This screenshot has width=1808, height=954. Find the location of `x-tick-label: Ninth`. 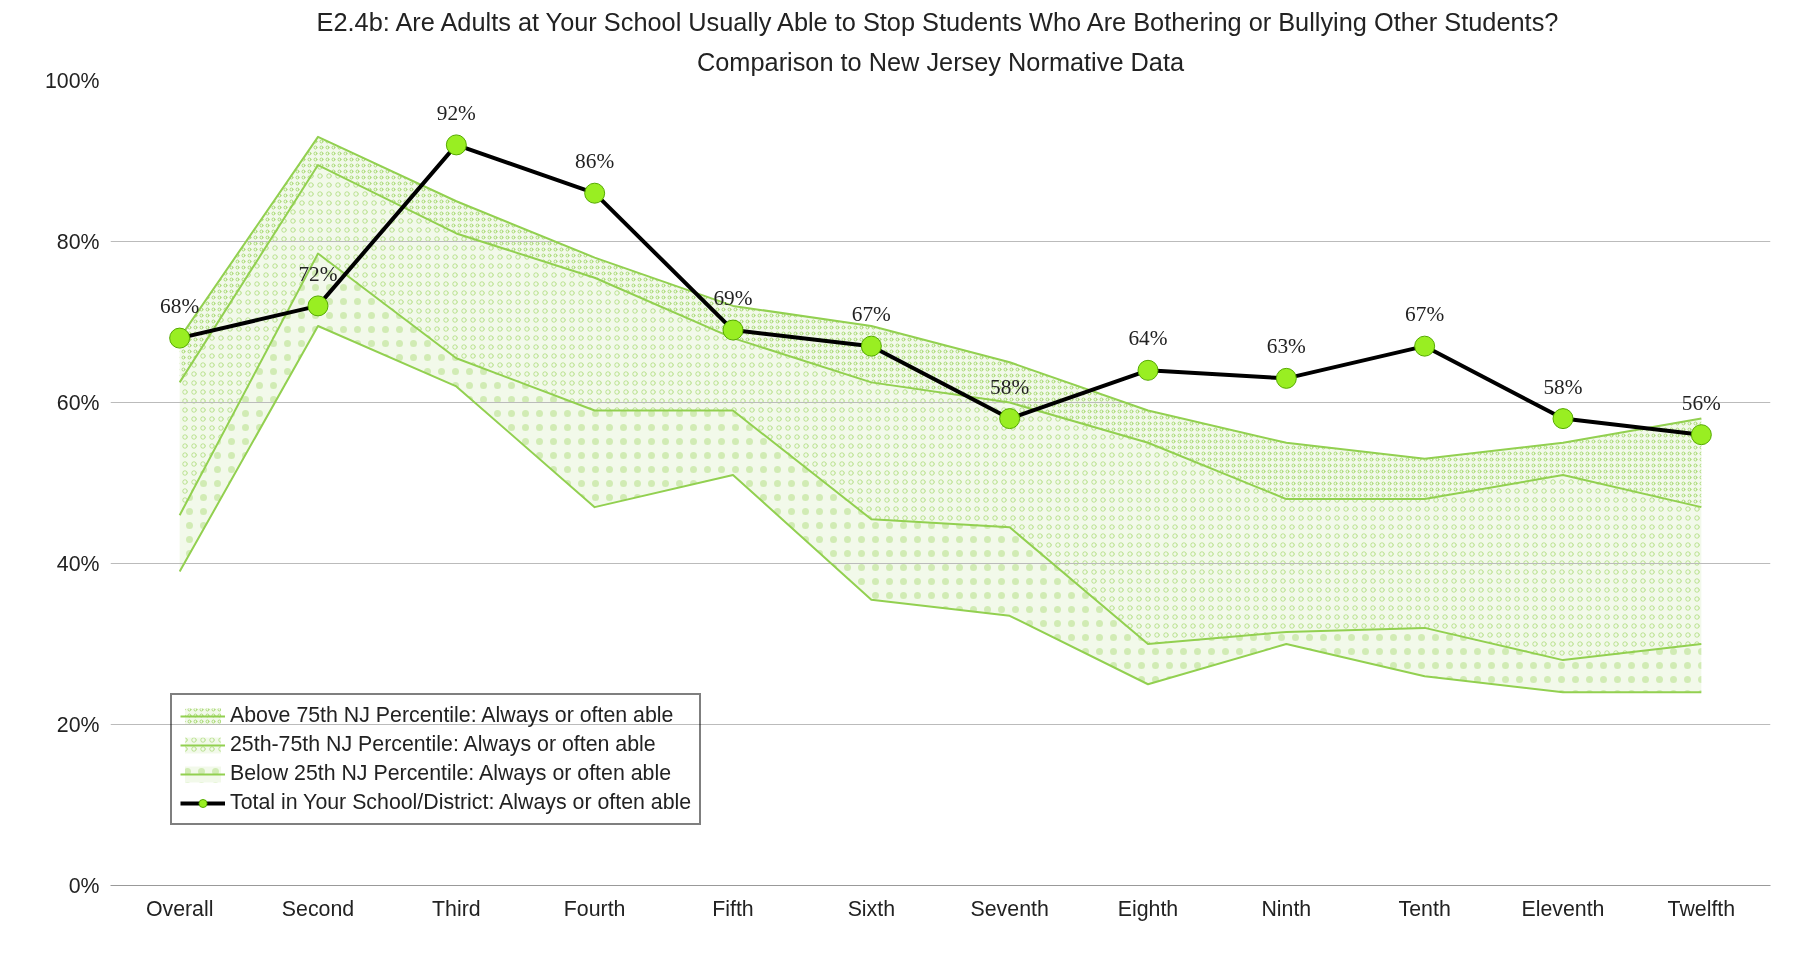

x-tick-label: Ninth is located at coordinates (1286, 908).